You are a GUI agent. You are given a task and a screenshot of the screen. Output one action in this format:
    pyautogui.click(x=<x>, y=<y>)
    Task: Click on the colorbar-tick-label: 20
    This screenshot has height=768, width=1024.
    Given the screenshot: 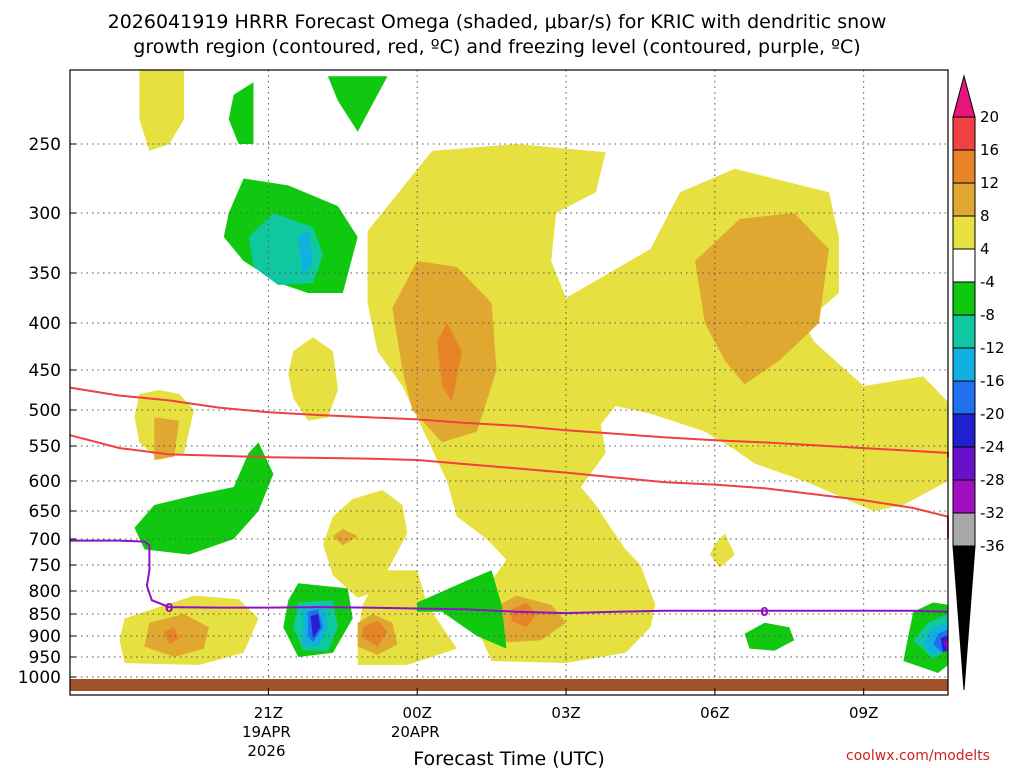 What is the action you would take?
    pyautogui.click(x=989, y=117)
    